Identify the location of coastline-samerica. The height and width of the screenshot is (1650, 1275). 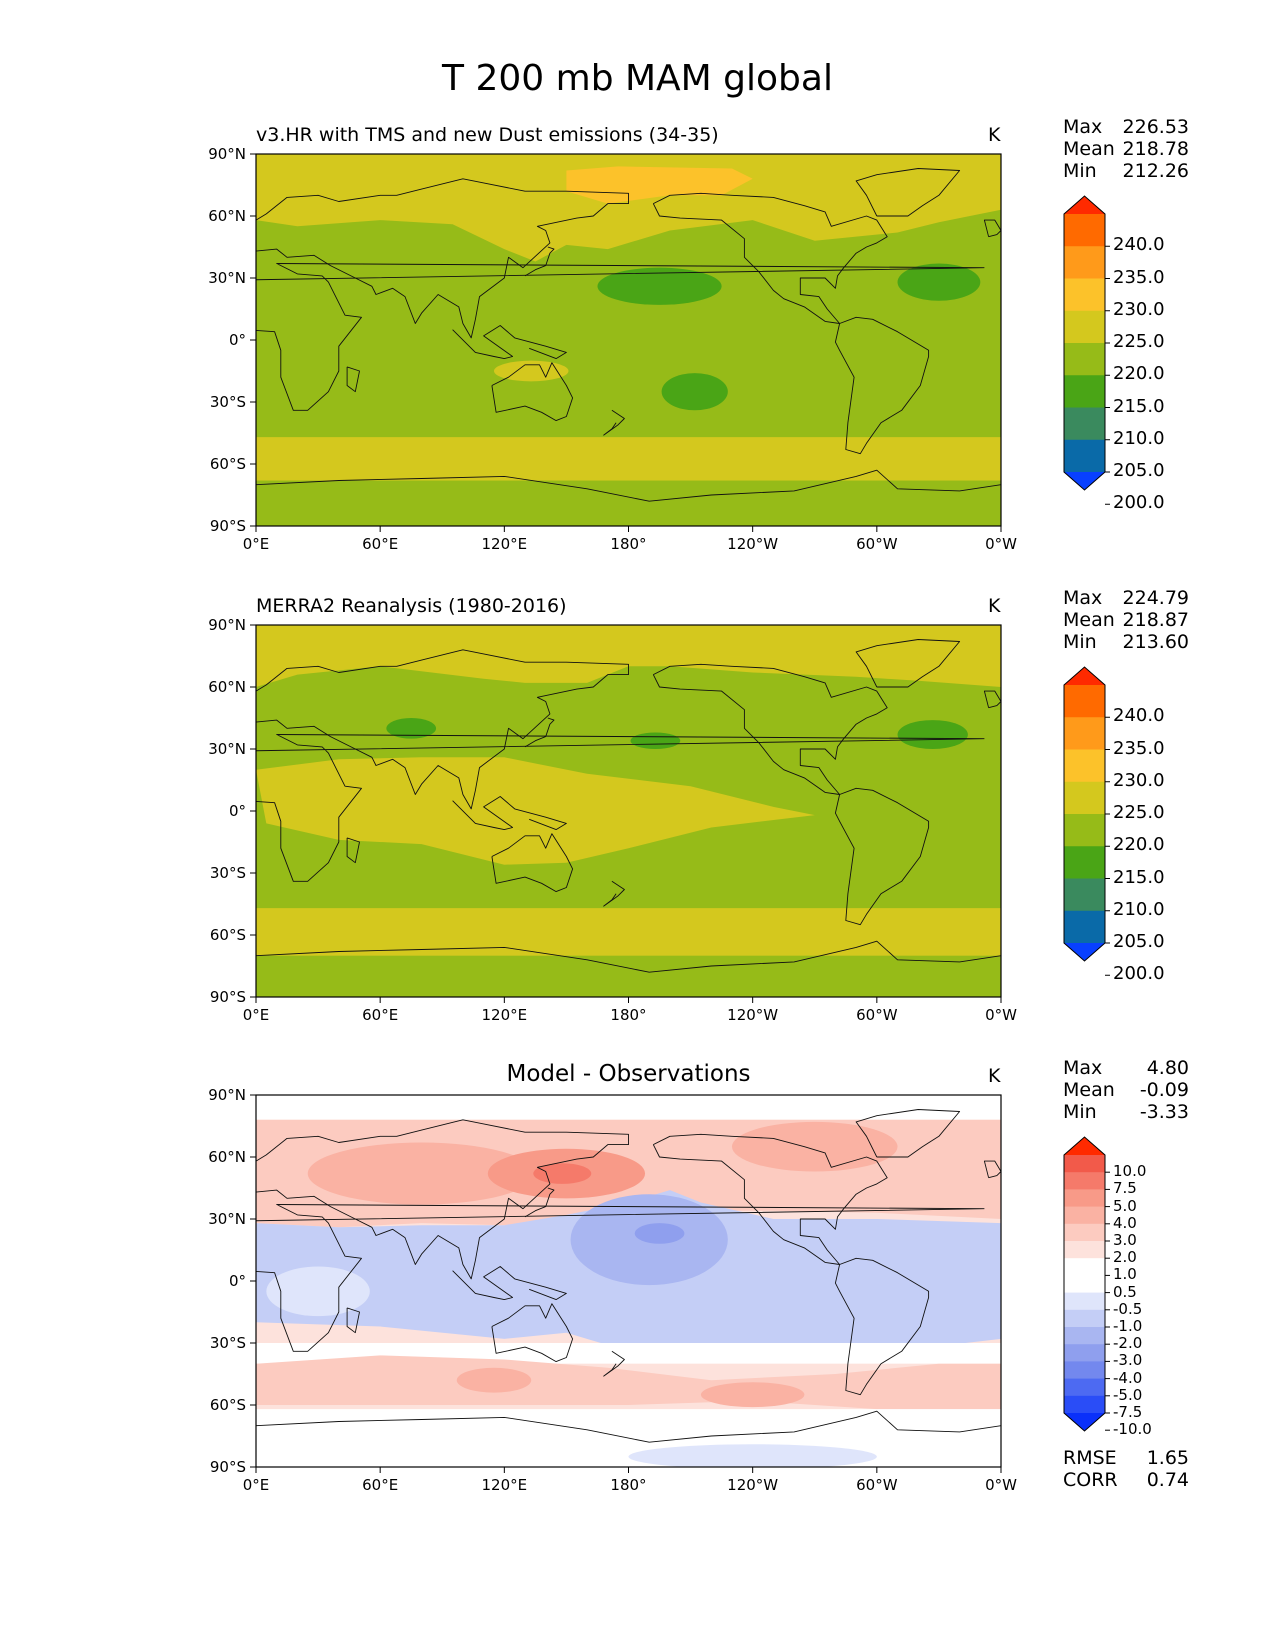
(882, 856).